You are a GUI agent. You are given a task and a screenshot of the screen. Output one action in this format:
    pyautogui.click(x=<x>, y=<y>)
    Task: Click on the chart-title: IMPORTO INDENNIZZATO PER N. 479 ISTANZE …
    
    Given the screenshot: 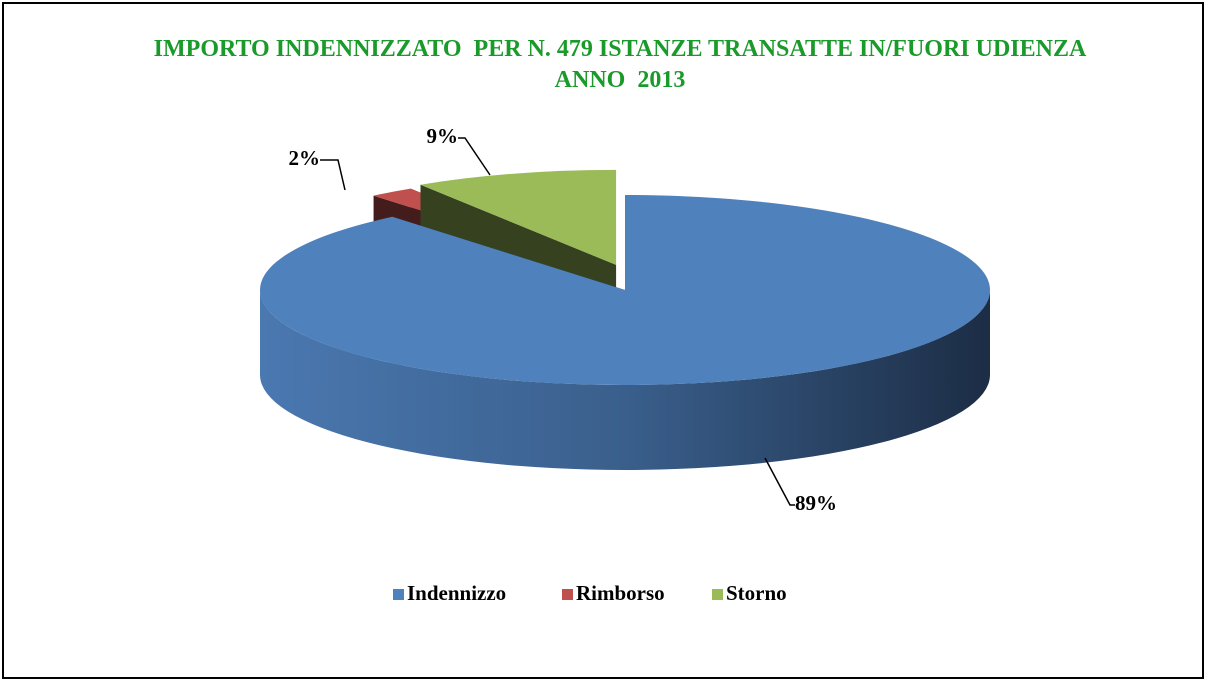 What is the action you would take?
    pyautogui.click(x=622, y=64)
    